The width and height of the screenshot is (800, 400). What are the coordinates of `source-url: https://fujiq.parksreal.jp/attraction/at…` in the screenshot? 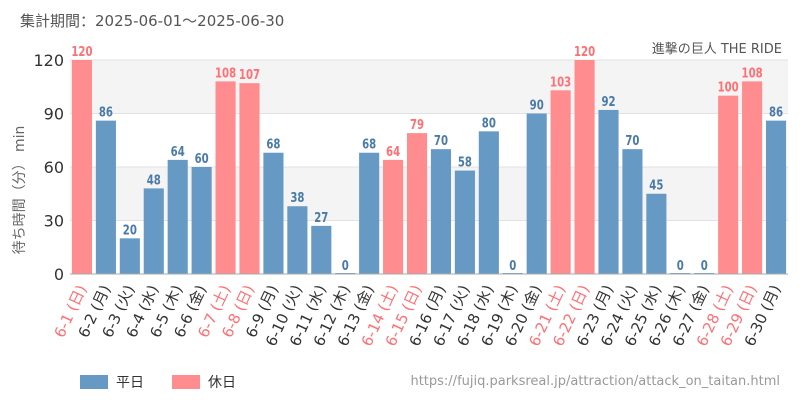 It's located at (595, 381).